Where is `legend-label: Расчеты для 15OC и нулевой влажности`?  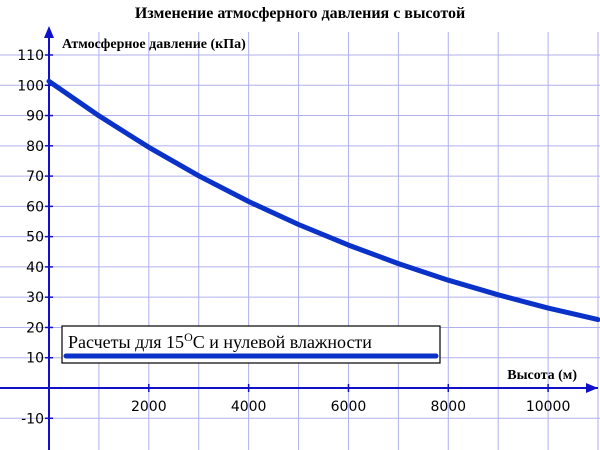
legend-label: Расчеты для 15OC и нулевой влажности is located at coordinates (220, 341).